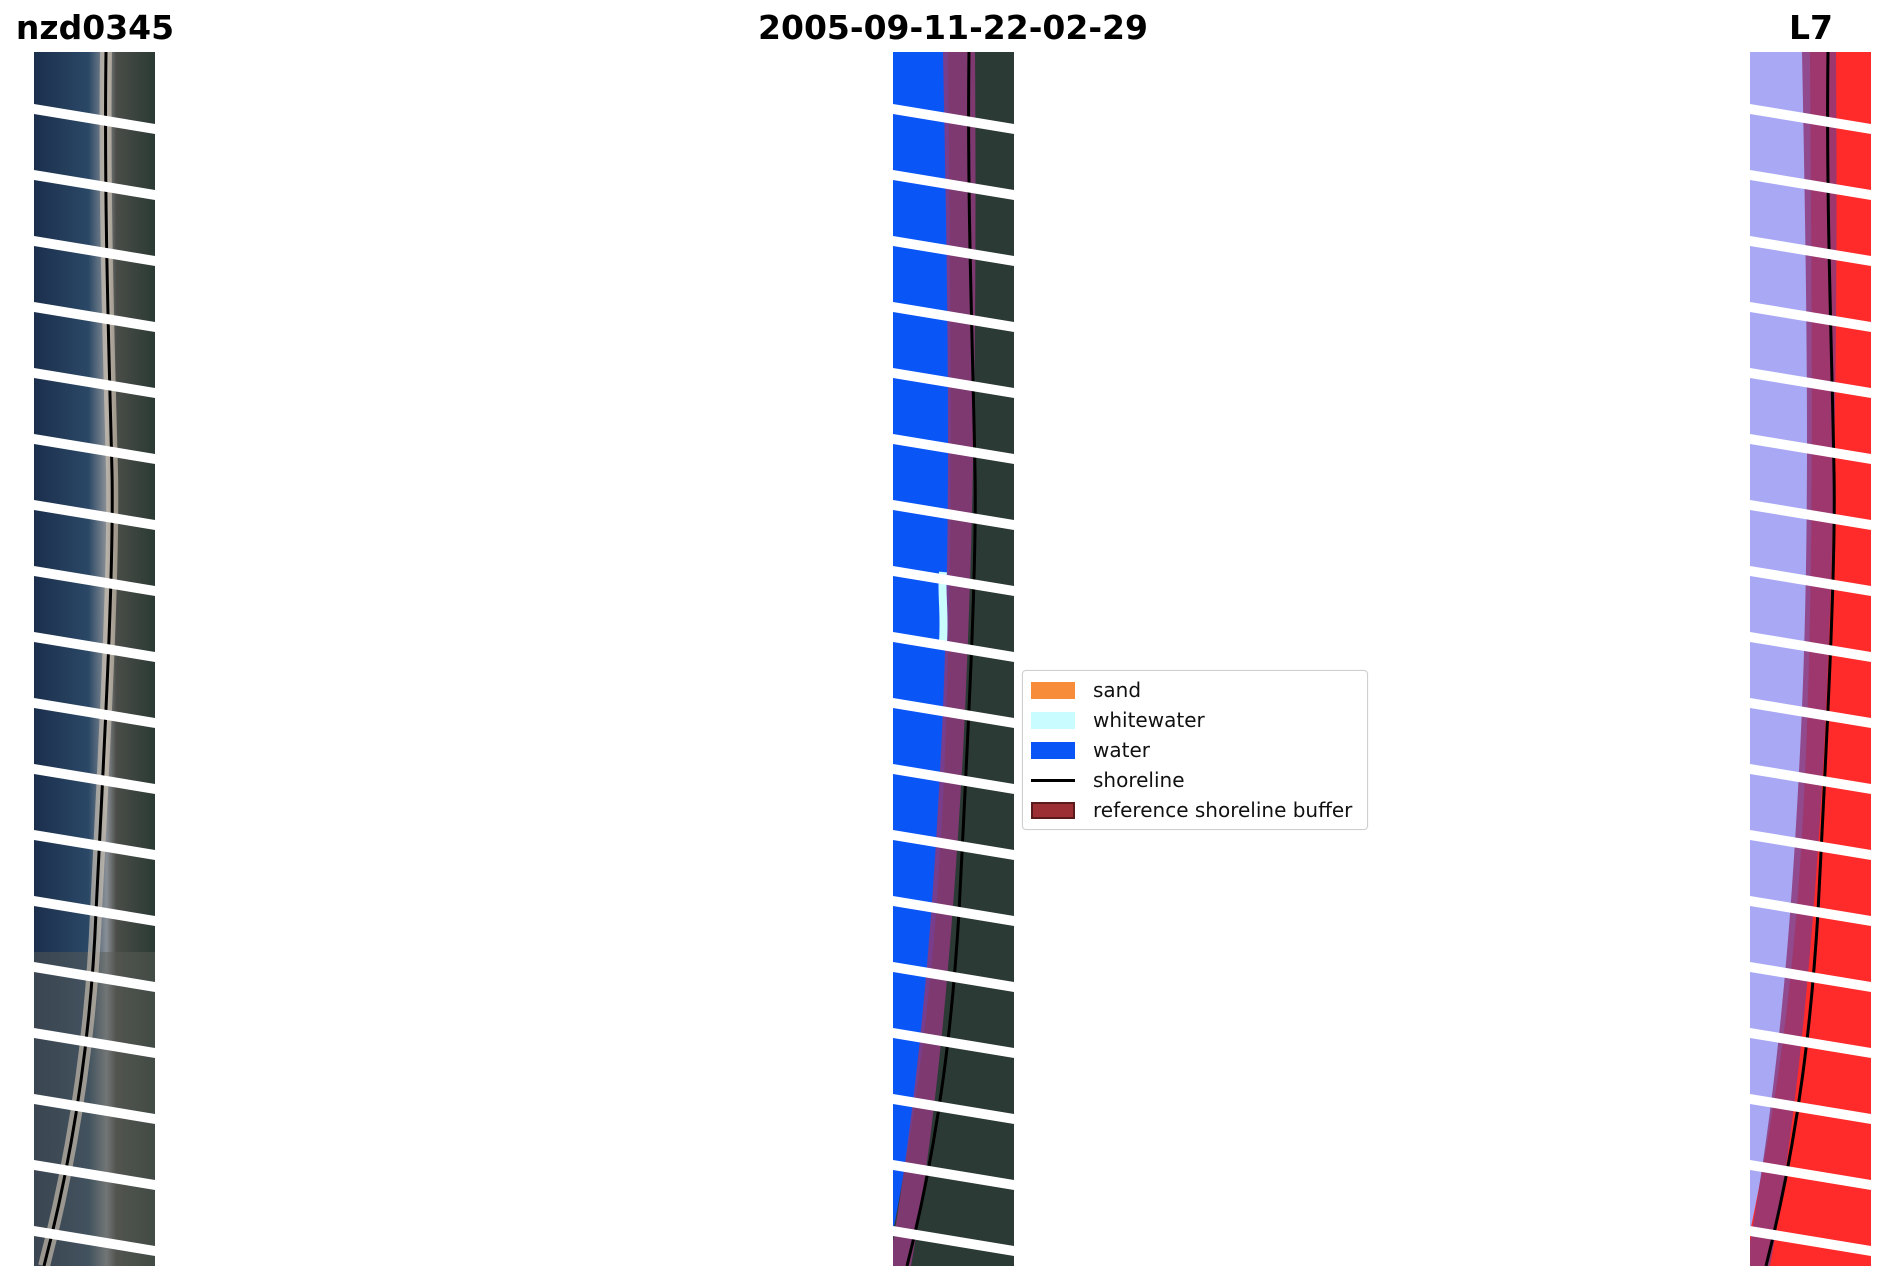 The width and height of the screenshot is (1885, 1283). What do you see at coordinates (1811, 27) in the screenshot?
I see `title-satellite: L7` at bounding box center [1811, 27].